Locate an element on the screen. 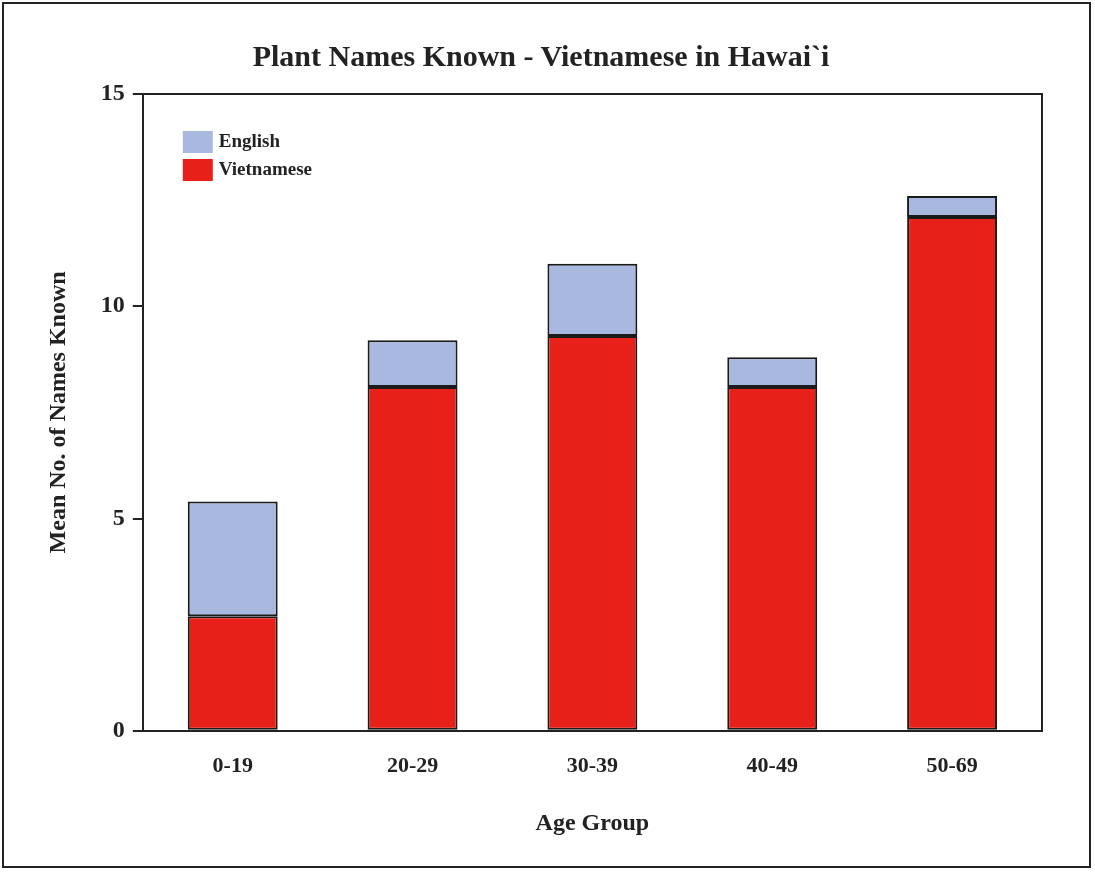 This screenshot has height=872, width=1095. x-tick-label: 0-19 is located at coordinates (232, 764).